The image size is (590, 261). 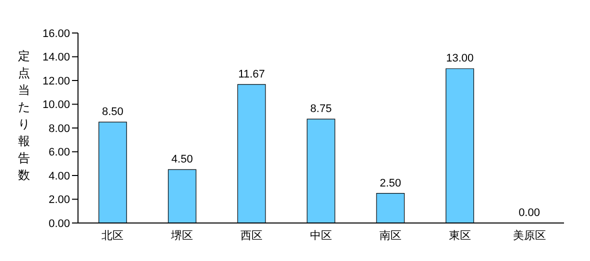 I want to click on y-tick-label: 14.00, so click(x=56, y=58).